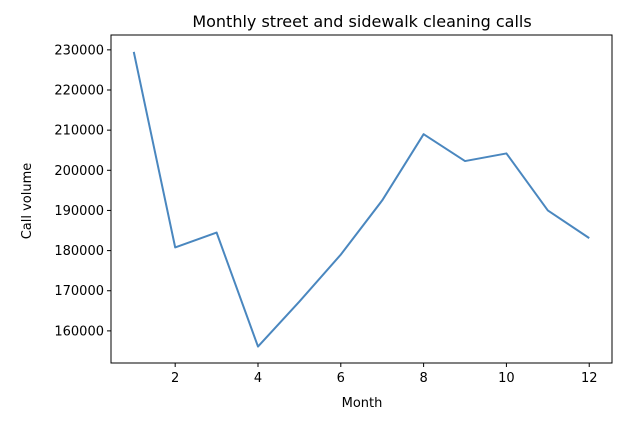 The width and height of the screenshot is (632, 432). I want to click on y-tick-label-160000: 160000, so click(79, 331).